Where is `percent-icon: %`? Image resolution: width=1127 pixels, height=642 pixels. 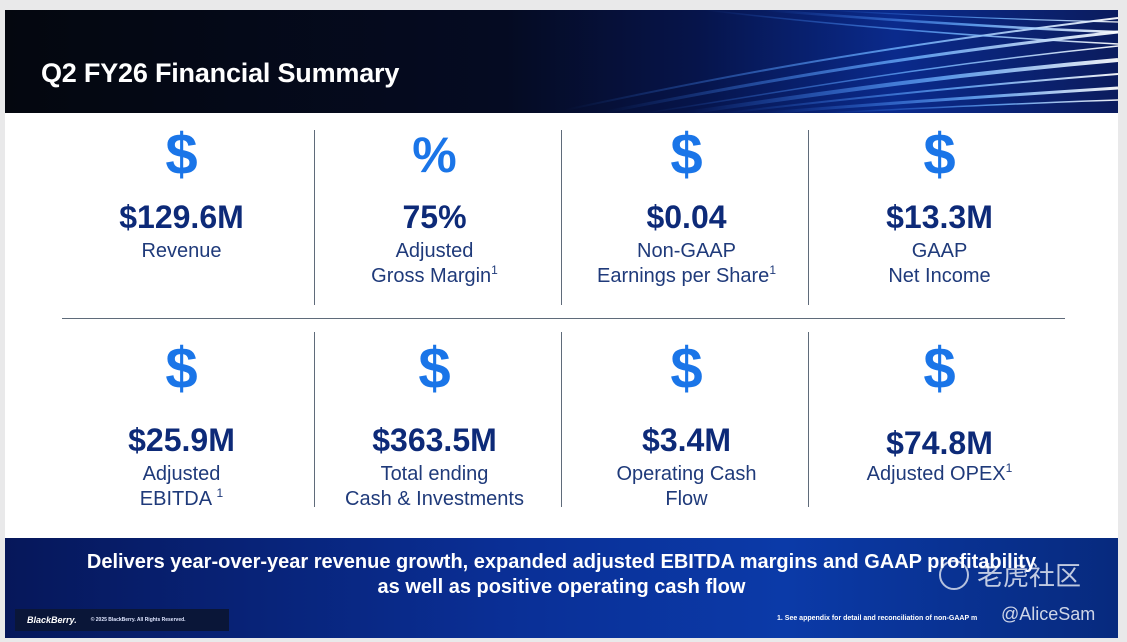
percent-icon: % is located at coordinates (434, 155).